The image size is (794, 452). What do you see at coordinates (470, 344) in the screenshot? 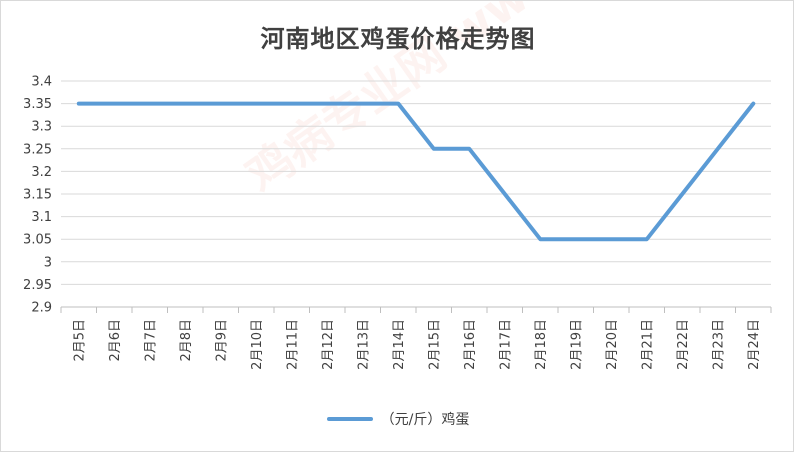
I see `x-tick-label: 2月16日` at bounding box center [470, 344].